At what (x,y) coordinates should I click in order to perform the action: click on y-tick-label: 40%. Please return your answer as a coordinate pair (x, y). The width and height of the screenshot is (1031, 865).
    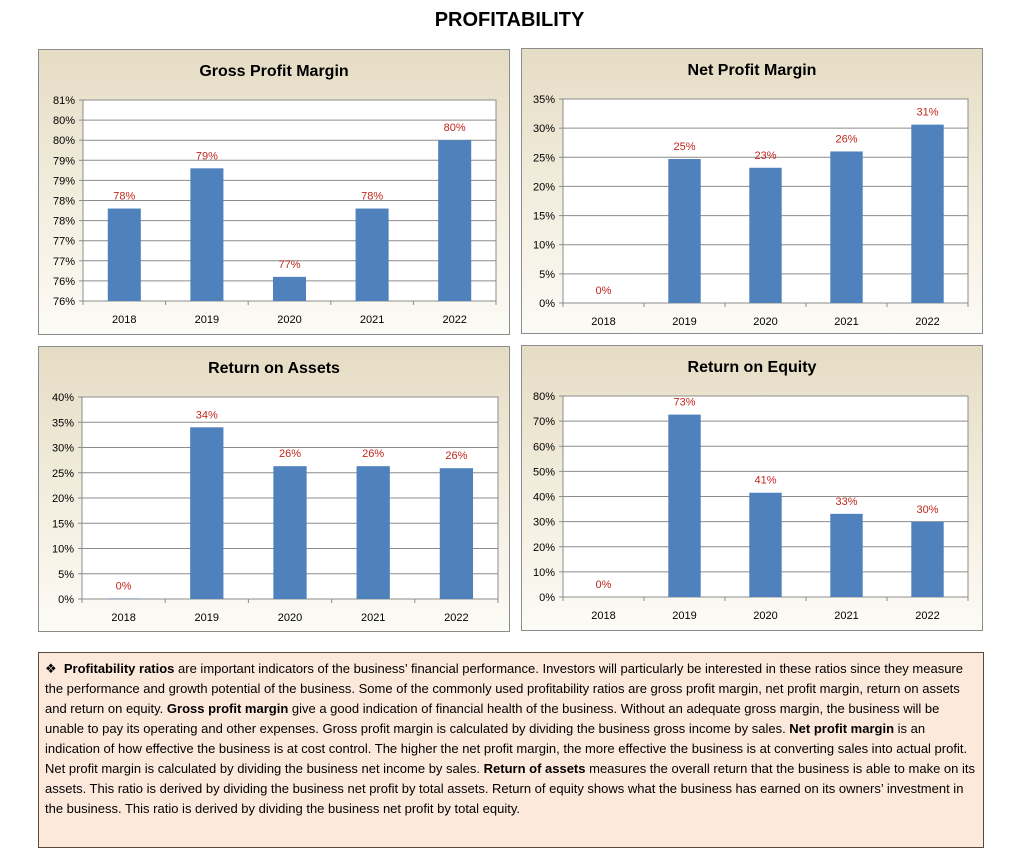
    Looking at the image, I should click on (63, 398).